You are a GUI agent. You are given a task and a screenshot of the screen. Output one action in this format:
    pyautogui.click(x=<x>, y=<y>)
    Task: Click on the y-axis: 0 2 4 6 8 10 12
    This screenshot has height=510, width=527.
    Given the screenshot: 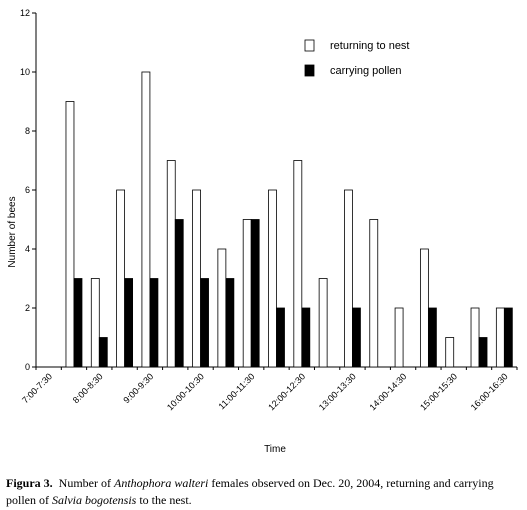 What is the action you would take?
    pyautogui.click(x=28, y=190)
    